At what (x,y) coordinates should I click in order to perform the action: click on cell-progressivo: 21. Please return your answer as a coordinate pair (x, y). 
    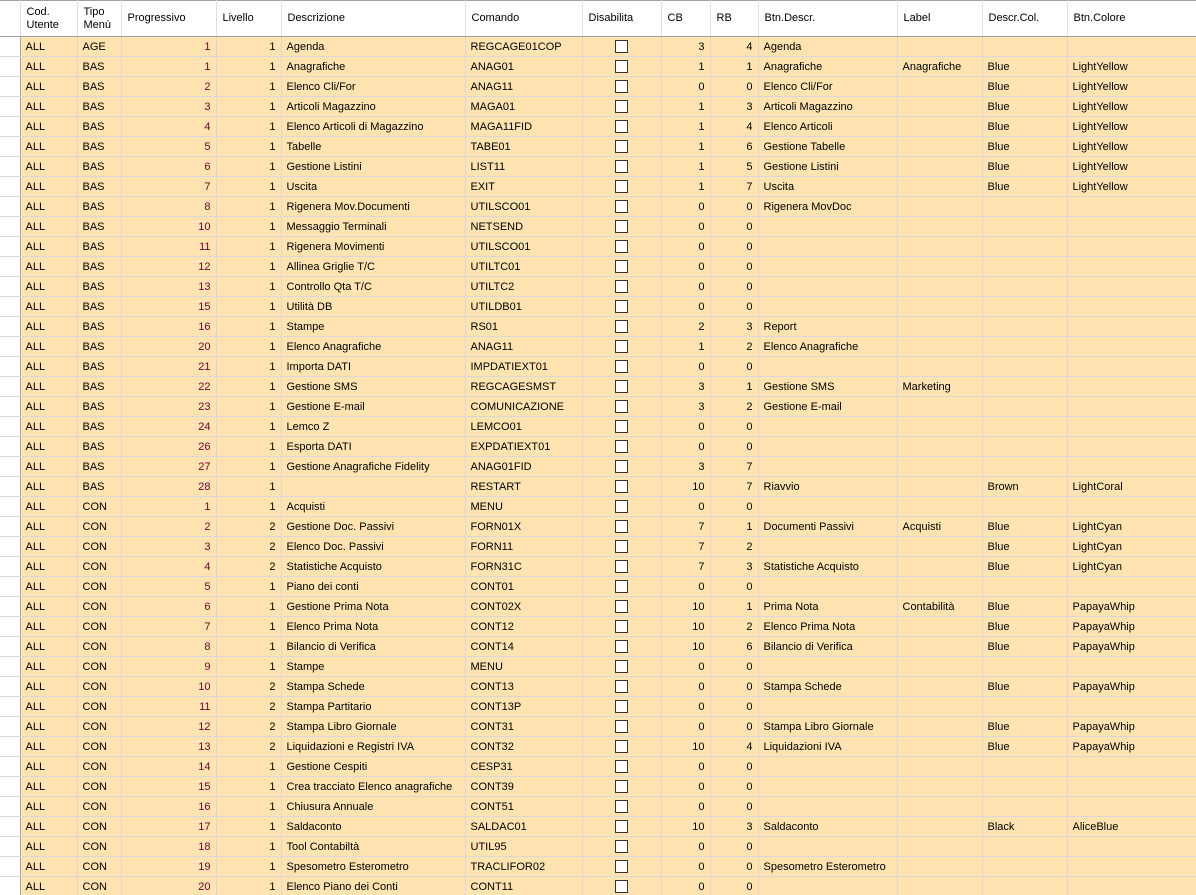
    Looking at the image, I should click on (169, 366).